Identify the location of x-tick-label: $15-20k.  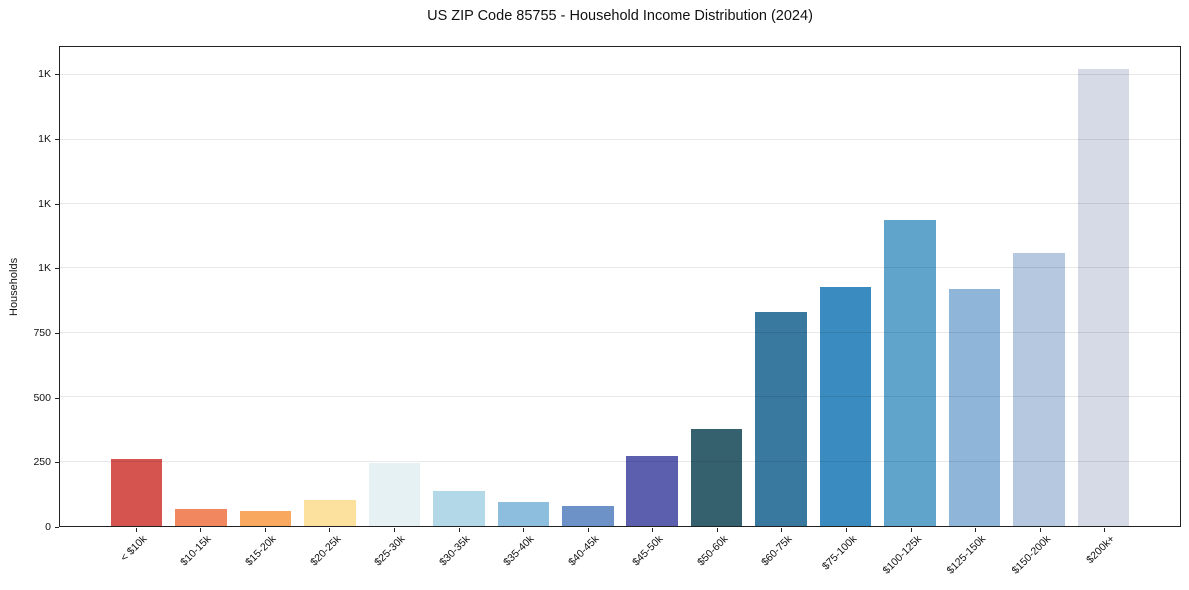
(261, 551).